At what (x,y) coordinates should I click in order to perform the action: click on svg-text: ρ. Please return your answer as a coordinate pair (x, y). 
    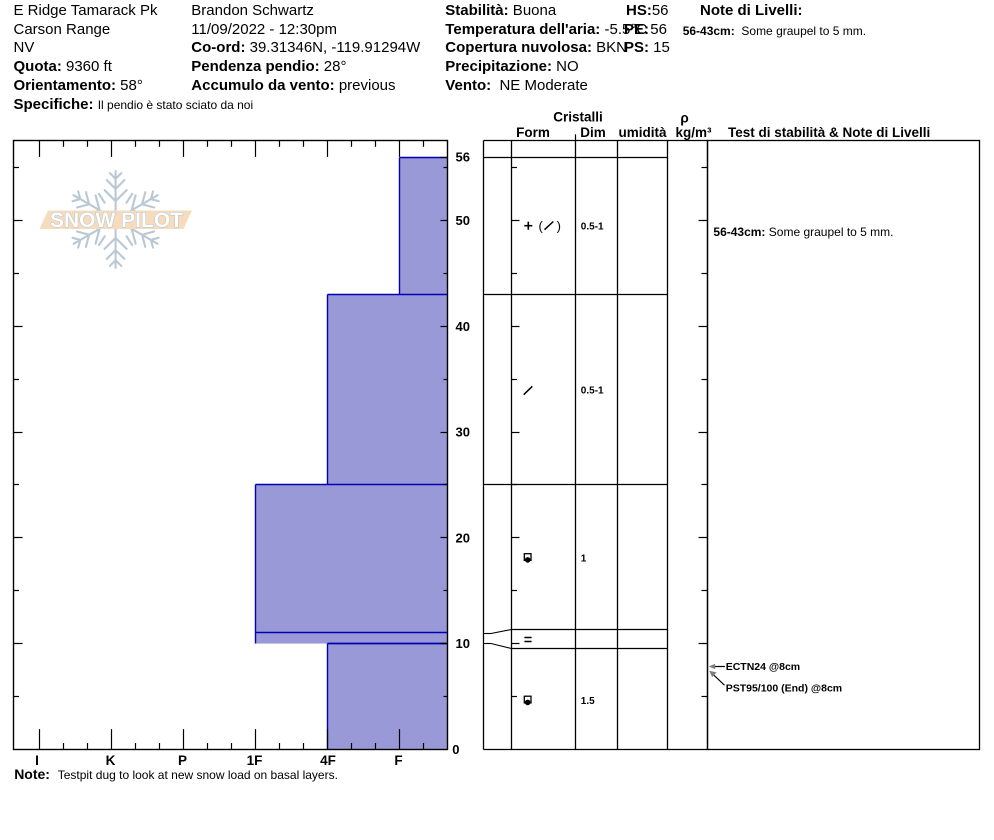
    Looking at the image, I should click on (684, 117).